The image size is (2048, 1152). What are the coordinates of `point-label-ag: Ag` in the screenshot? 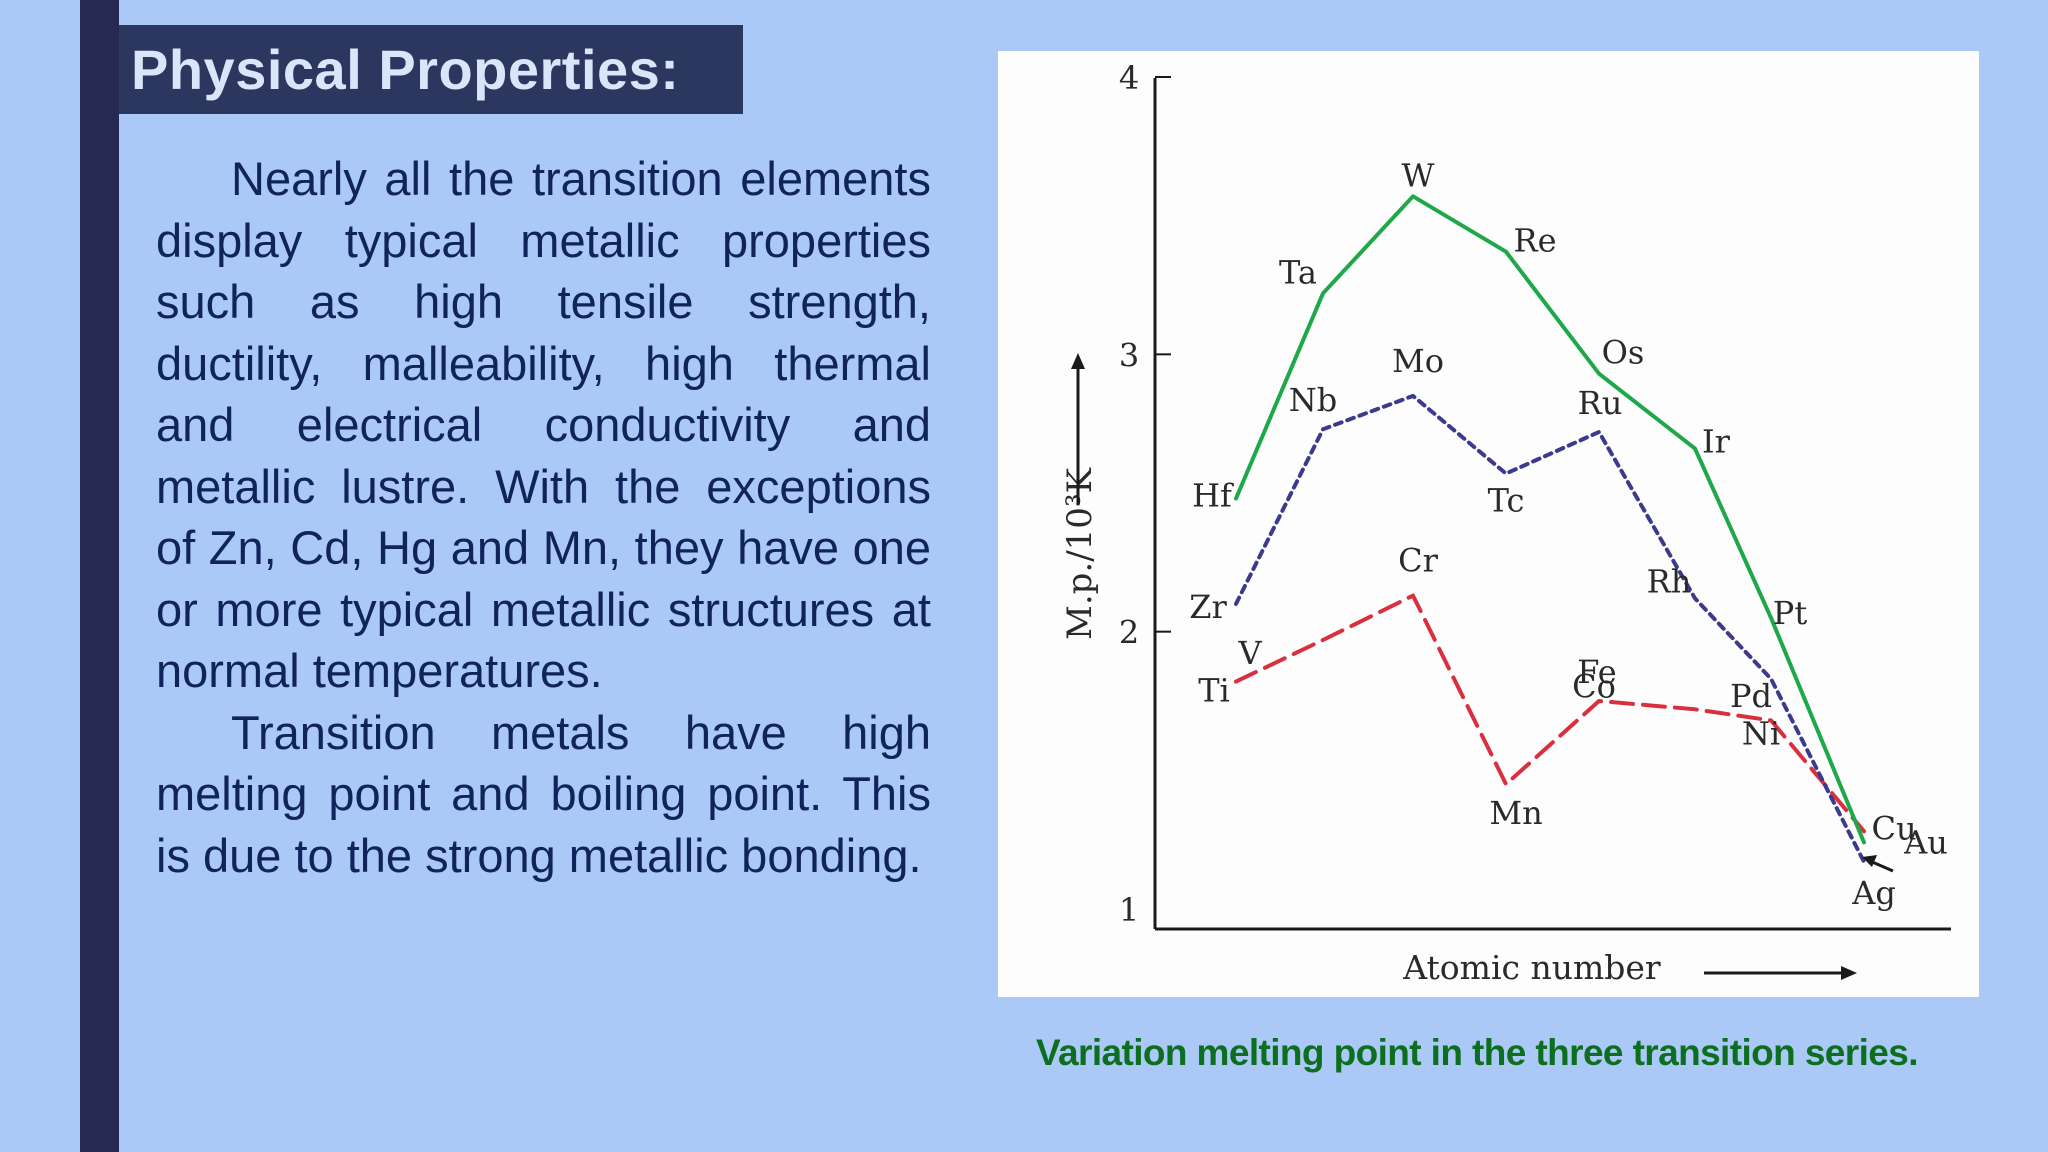 It's located at (1873, 893).